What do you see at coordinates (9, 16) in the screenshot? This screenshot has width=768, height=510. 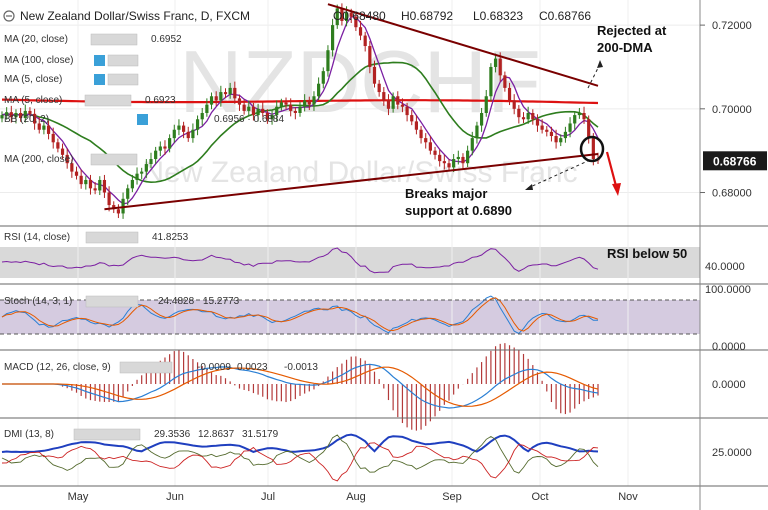 I see `collapse-icon` at bounding box center [9, 16].